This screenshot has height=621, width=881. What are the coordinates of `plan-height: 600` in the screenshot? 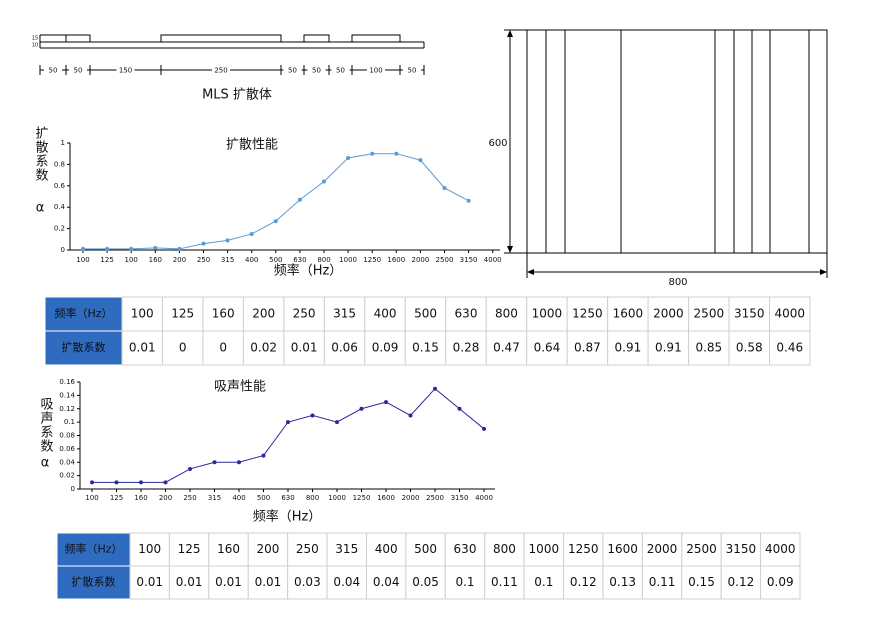 It's located at (497, 143).